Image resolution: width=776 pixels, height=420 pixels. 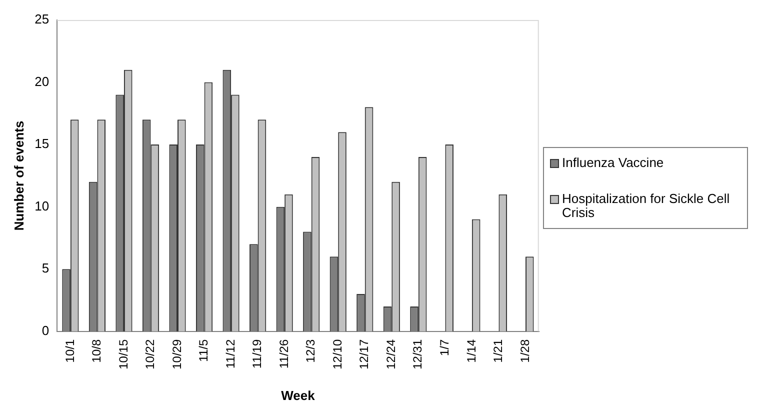 What do you see at coordinates (150, 354) in the screenshot?
I see `x-tick-label: 10/22` at bounding box center [150, 354].